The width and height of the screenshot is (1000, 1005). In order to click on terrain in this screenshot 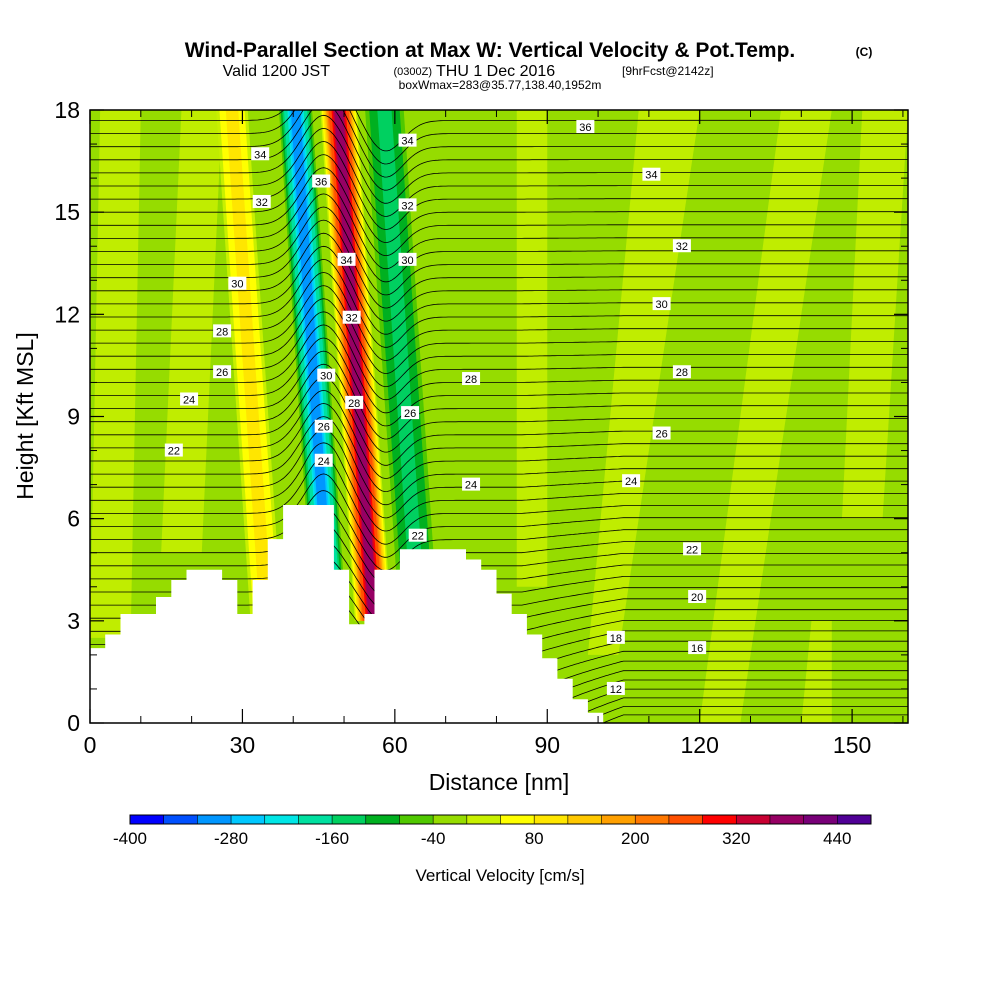, I will do `click(347, 614)`.